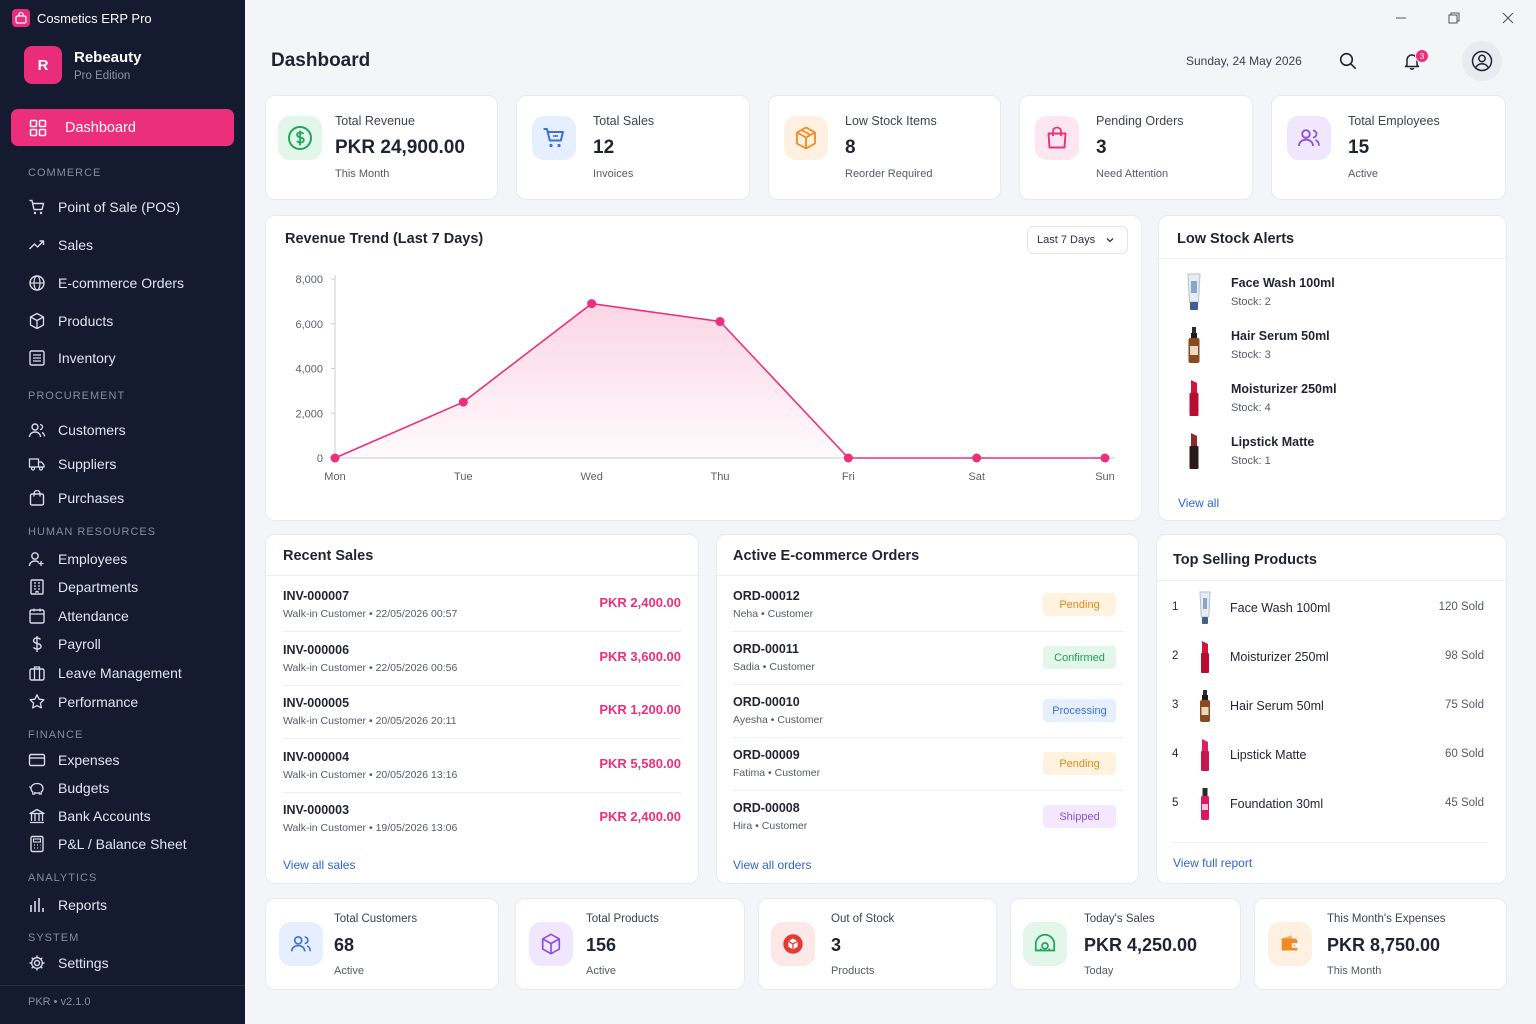  What do you see at coordinates (105, 673) in the screenshot?
I see `sidebar-item-leave-management: Leave Management` at bounding box center [105, 673].